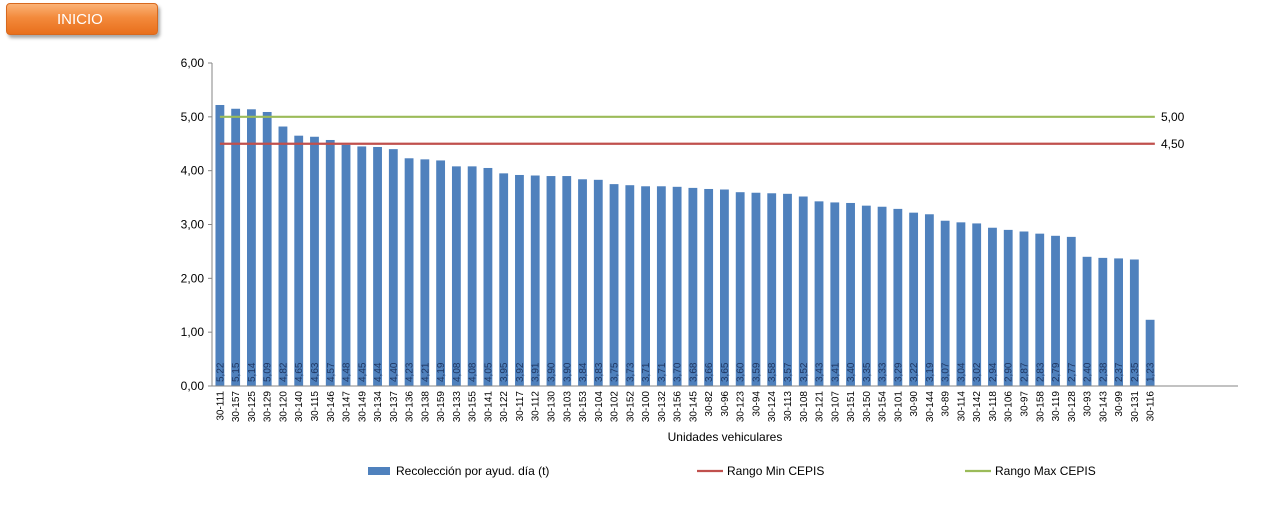 Image resolution: width=1276 pixels, height=513 pixels. What do you see at coordinates (756, 404) in the screenshot?
I see `x-tick-label: 30-94` at bounding box center [756, 404].